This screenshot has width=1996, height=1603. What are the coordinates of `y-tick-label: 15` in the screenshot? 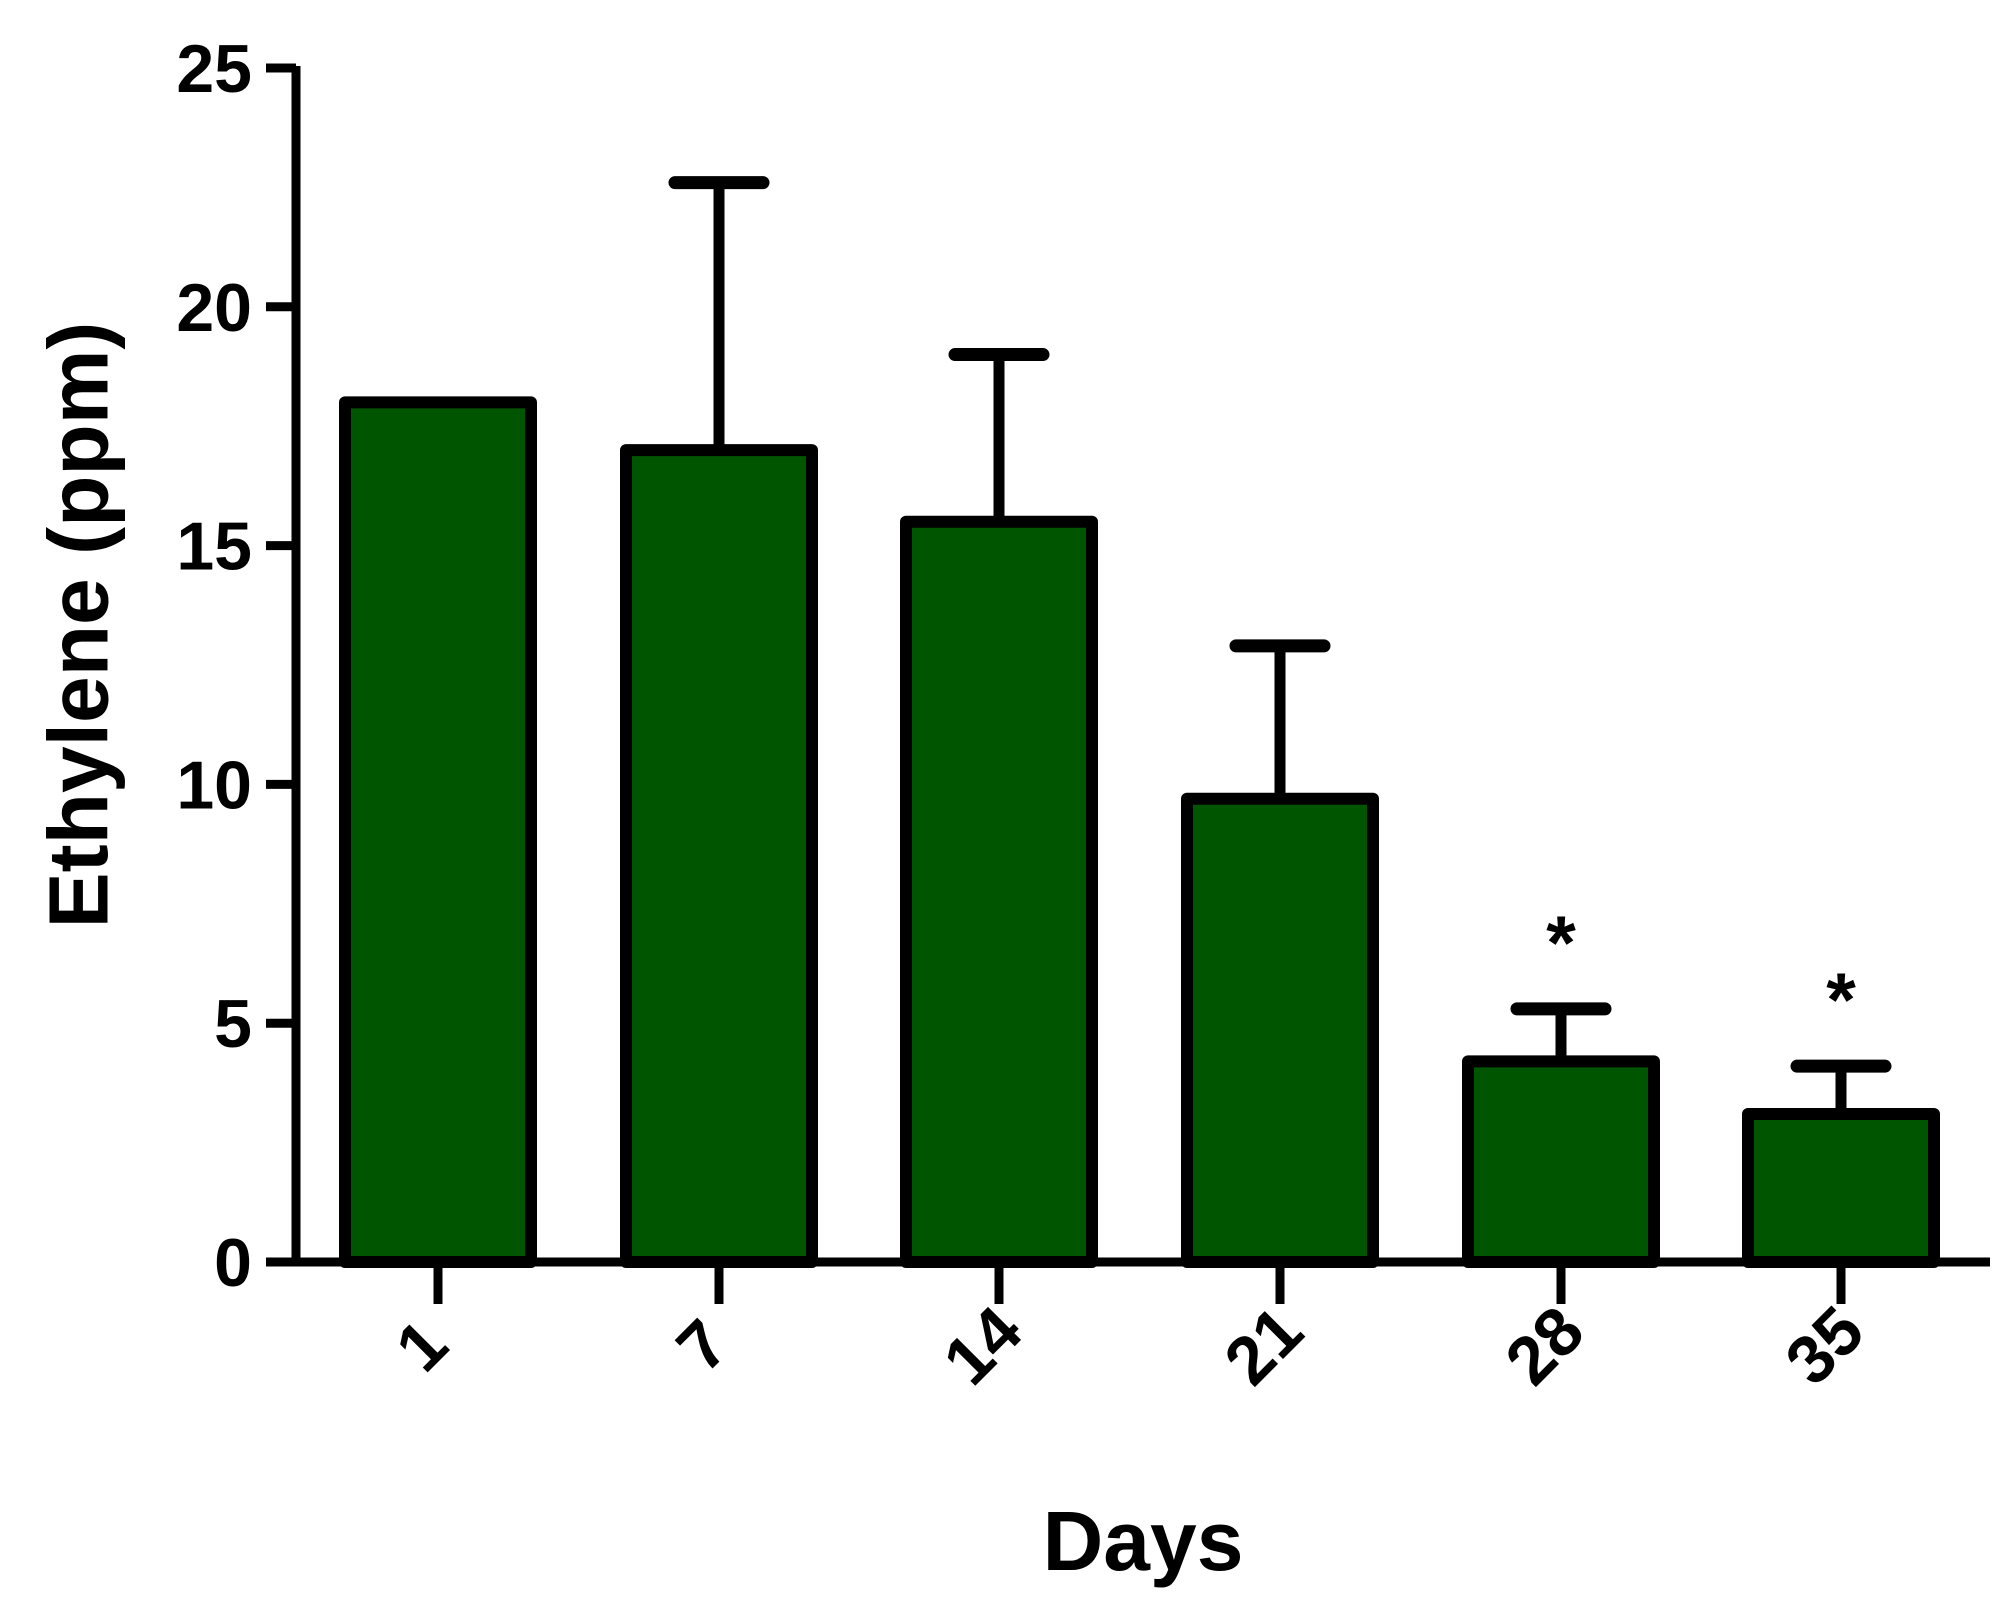 It's located at (214, 547).